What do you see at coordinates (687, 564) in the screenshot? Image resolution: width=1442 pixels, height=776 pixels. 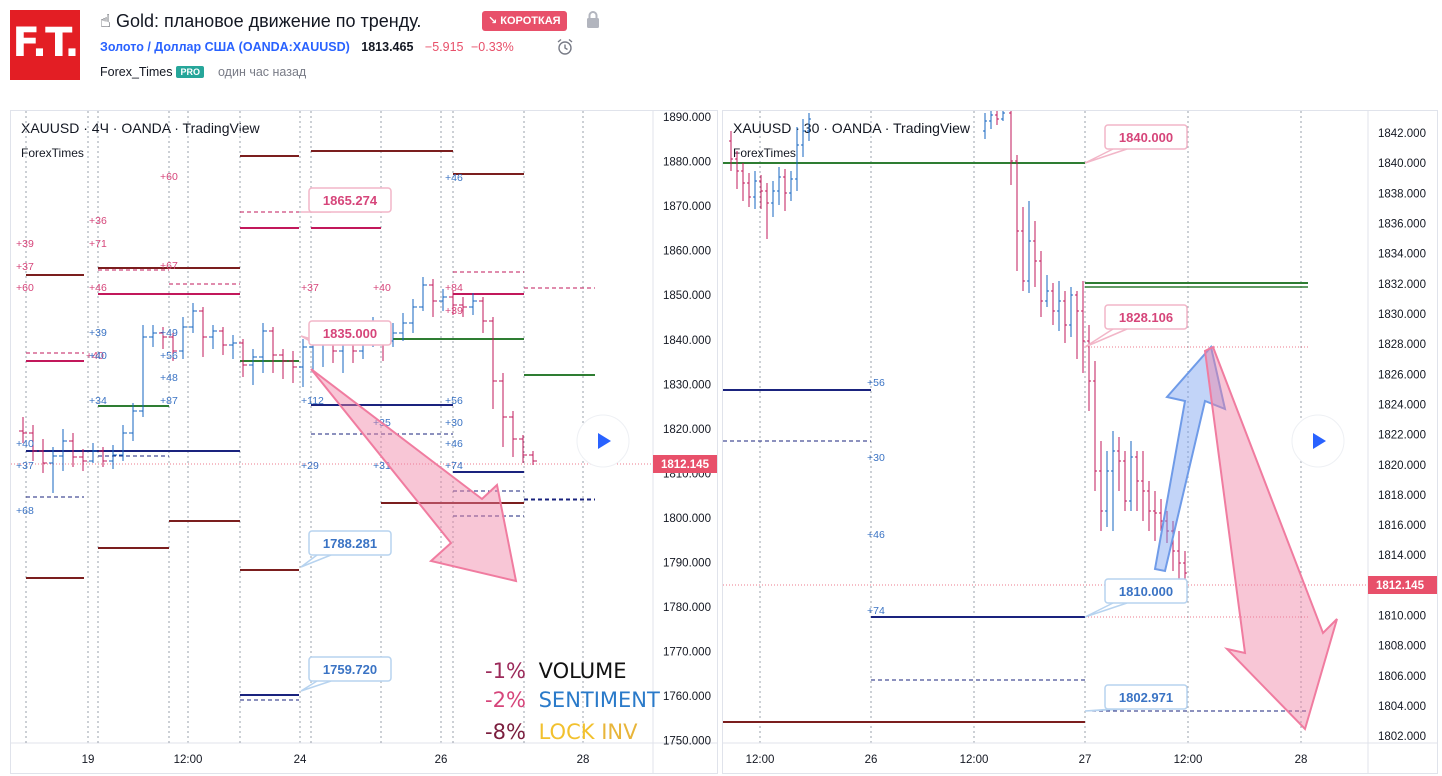 I see `price-tick-label: 1790.000` at bounding box center [687, 564].